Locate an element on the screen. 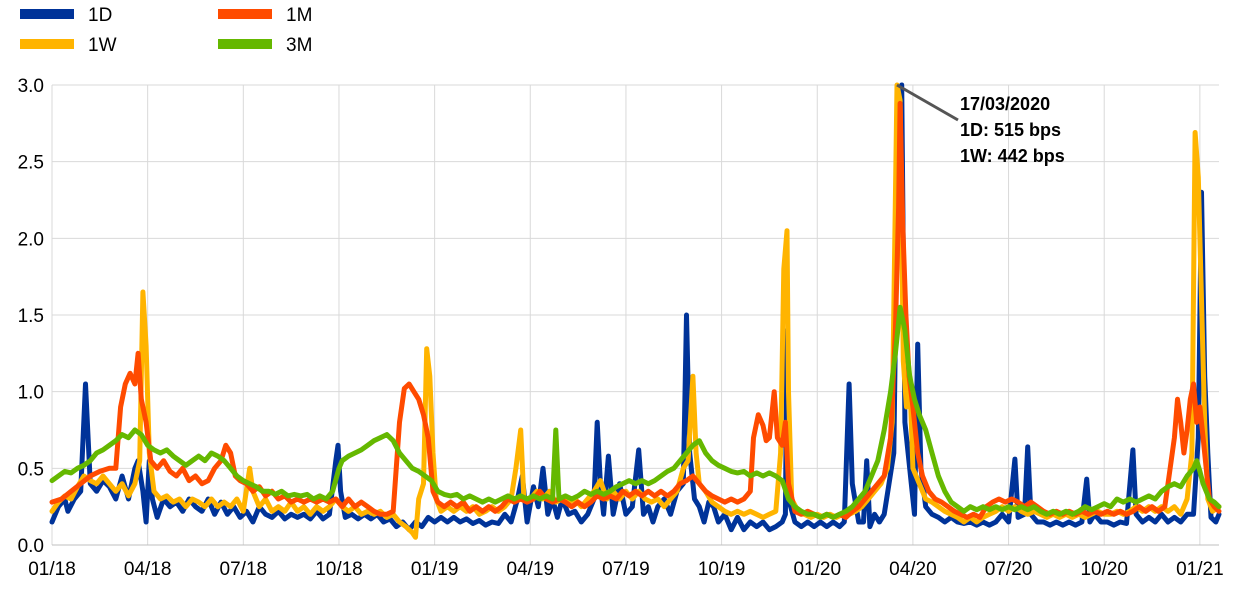 This screenshot has height=590, width=1240. x-tick-label: 04/19 is located at coordinates (531, 569).